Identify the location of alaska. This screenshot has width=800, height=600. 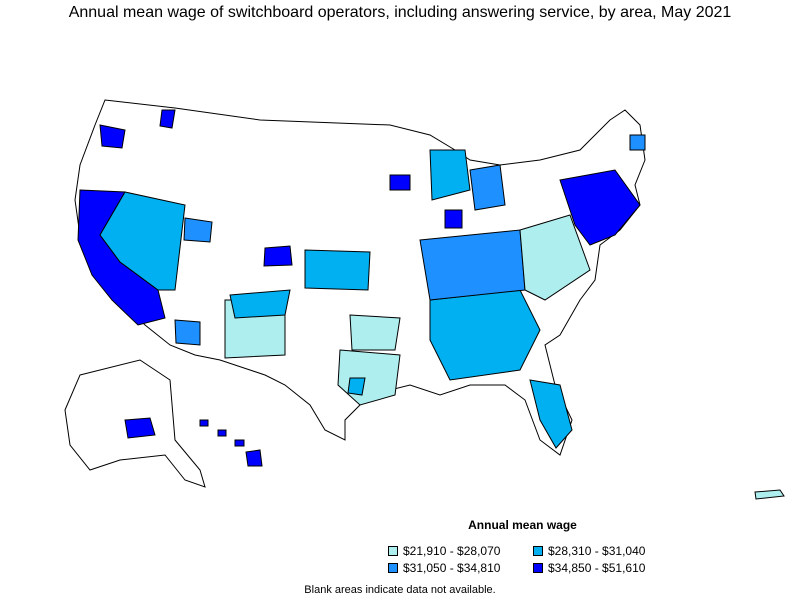
(135, 423).